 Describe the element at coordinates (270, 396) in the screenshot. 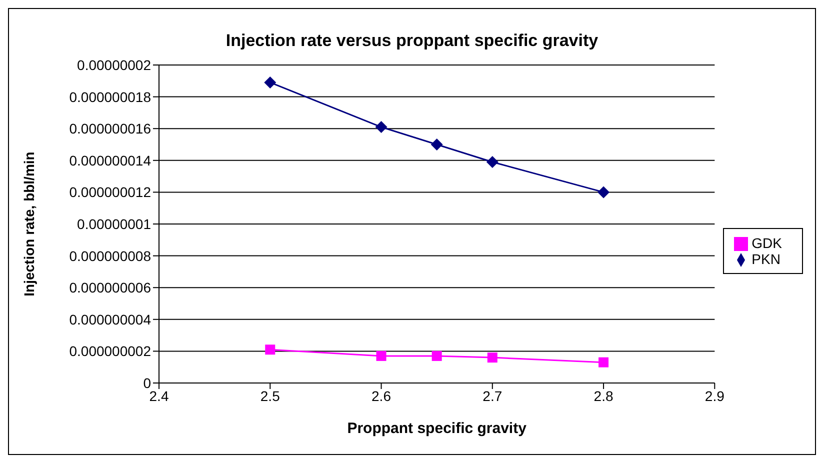

I see `x-tick-label: 2.5` at that location.